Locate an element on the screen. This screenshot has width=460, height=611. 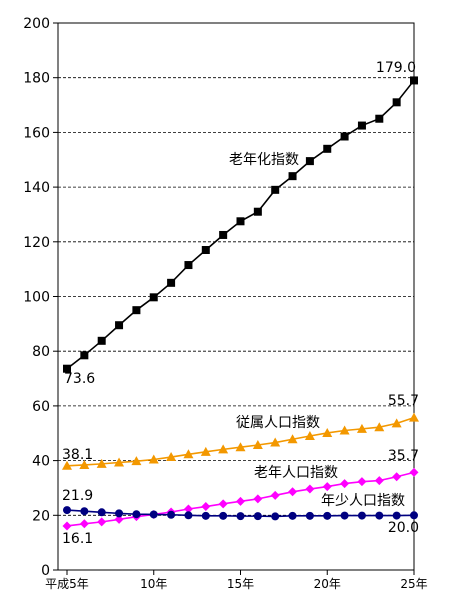
x-tick-label: 20年 is located at coordinates (327, 584).